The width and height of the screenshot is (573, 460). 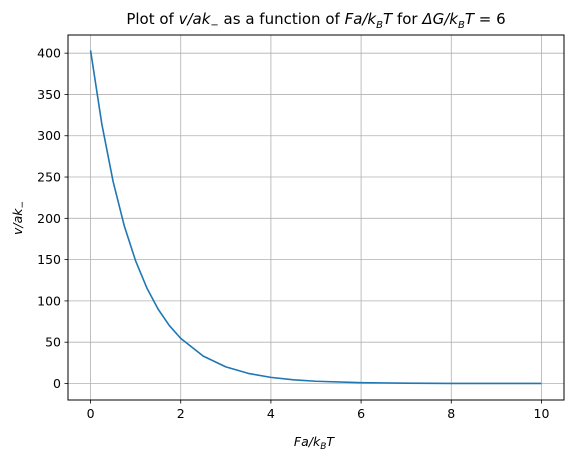 I want to click on x-tick-label: 10, so click(x=542, y=413).